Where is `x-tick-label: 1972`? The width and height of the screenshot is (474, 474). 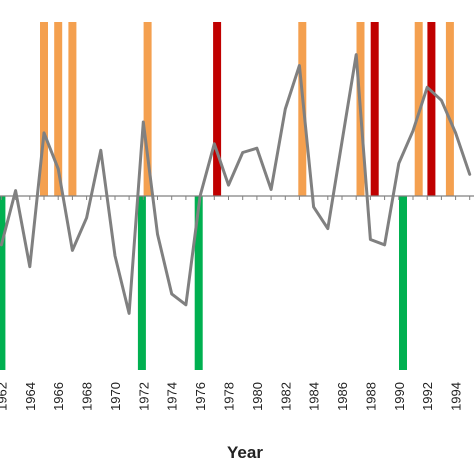
x-tick-label: 1972 is located at coordinates (143, 396).